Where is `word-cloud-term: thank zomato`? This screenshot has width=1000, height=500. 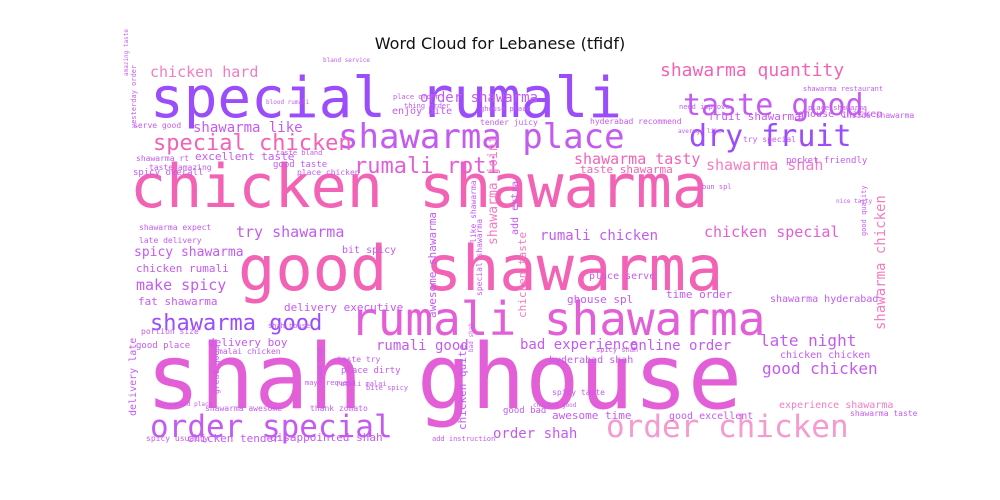
word-cloud-term: thank zomato is located at coordinates (339, 408).